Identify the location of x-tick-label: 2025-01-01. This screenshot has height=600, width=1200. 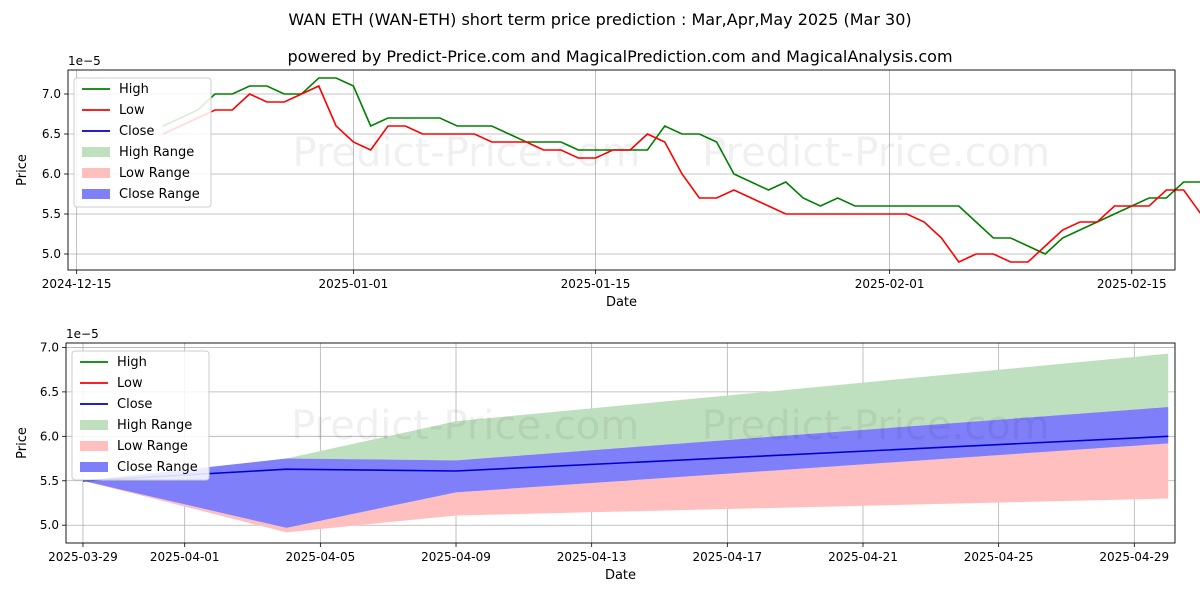
(354, 284).